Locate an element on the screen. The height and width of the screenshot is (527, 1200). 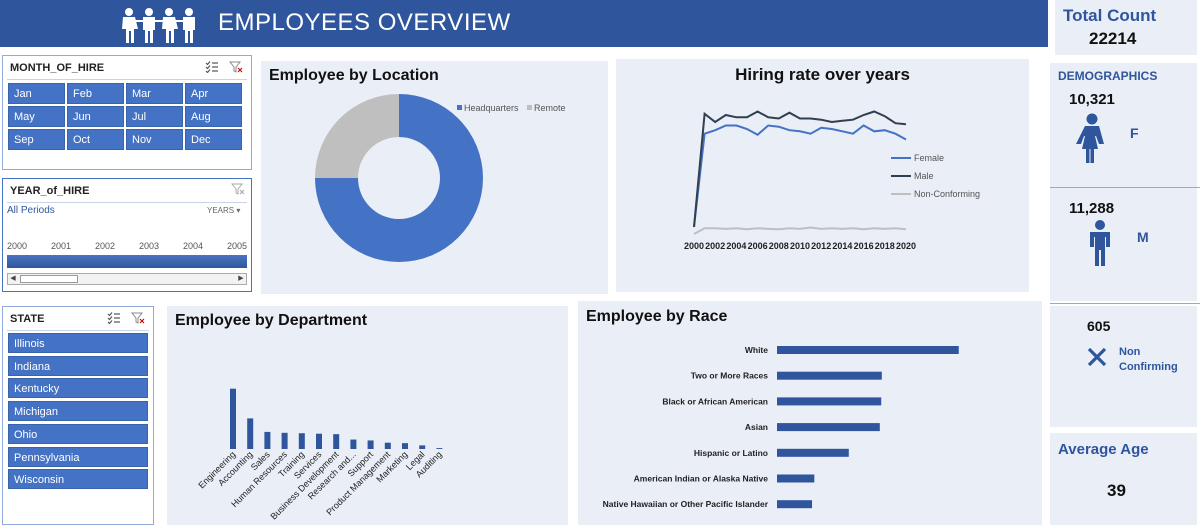
donut-slice-headquarters is located at coordinates (399, 178).